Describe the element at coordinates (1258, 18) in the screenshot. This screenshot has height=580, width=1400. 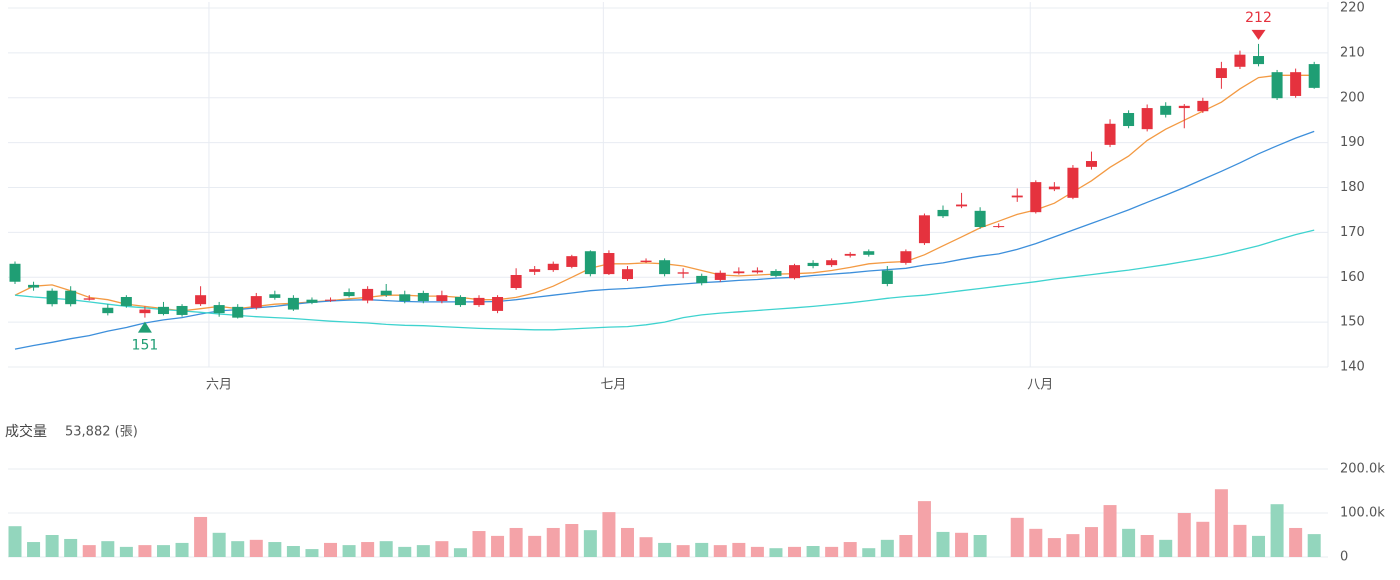
I see `max-label: 212` at that location.